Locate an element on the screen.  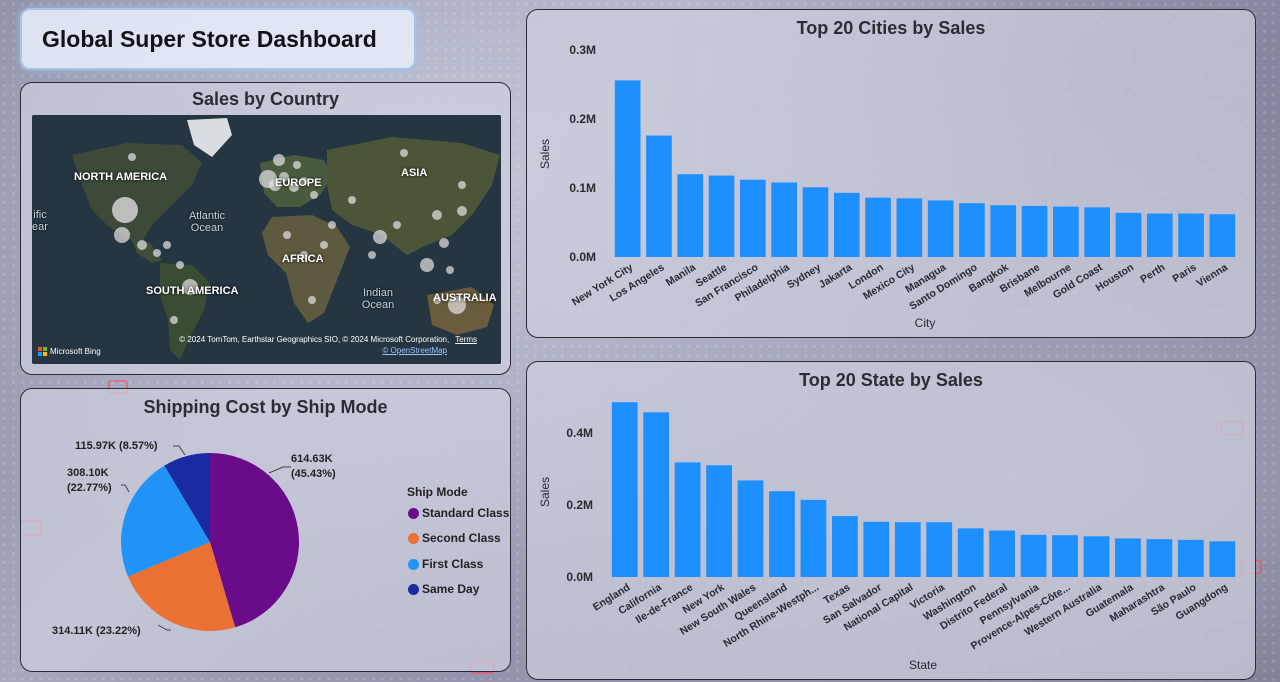
legend-item-first-class: First Class is located at coordinates (445, 564).